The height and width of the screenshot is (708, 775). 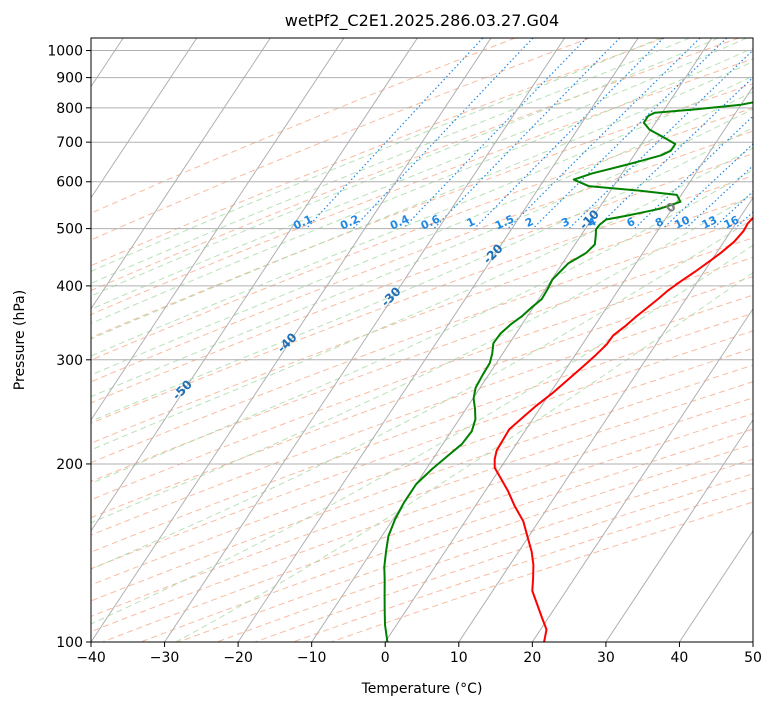 I want to click on x-tick-label: −20, so click(x=238, y=658).